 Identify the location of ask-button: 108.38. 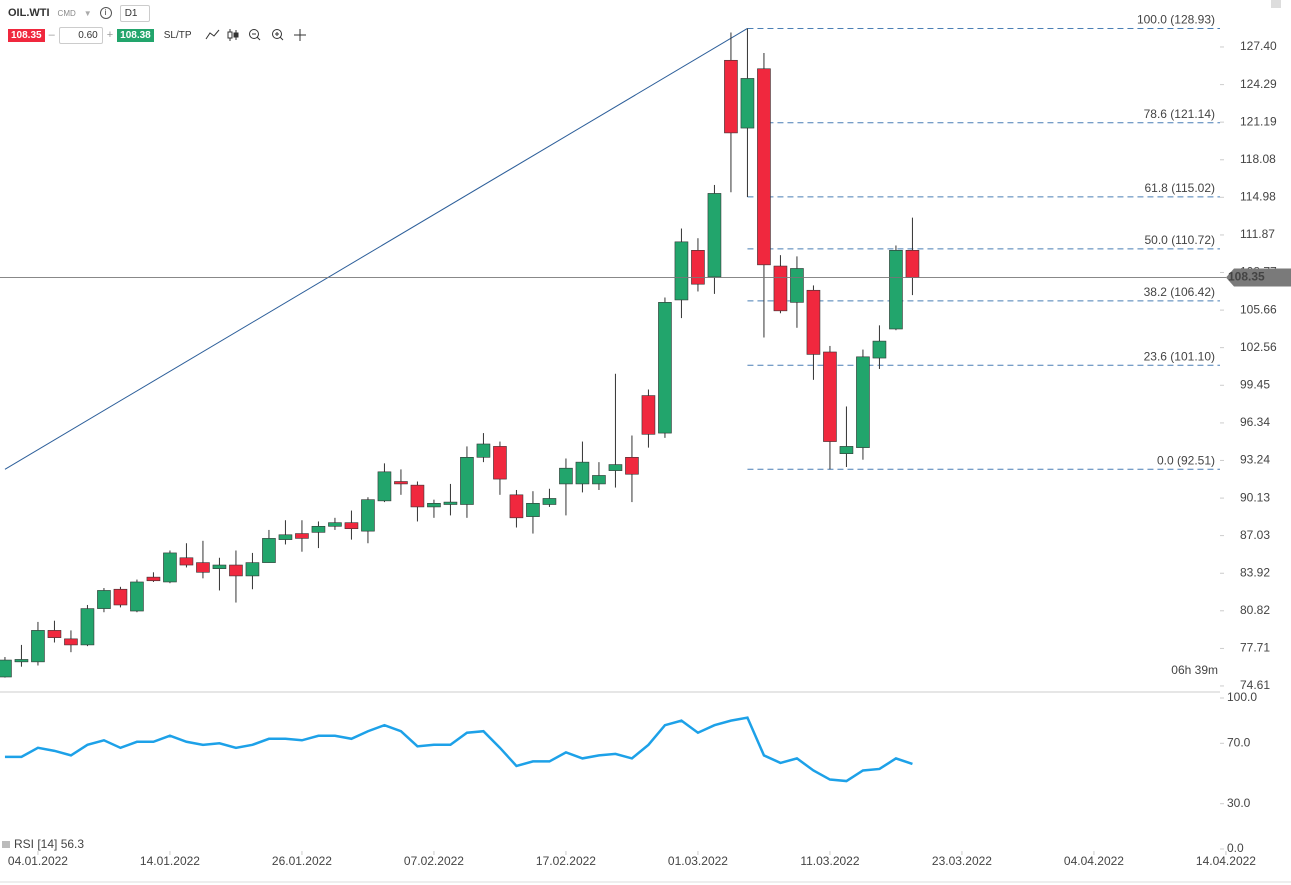
(135, 35).